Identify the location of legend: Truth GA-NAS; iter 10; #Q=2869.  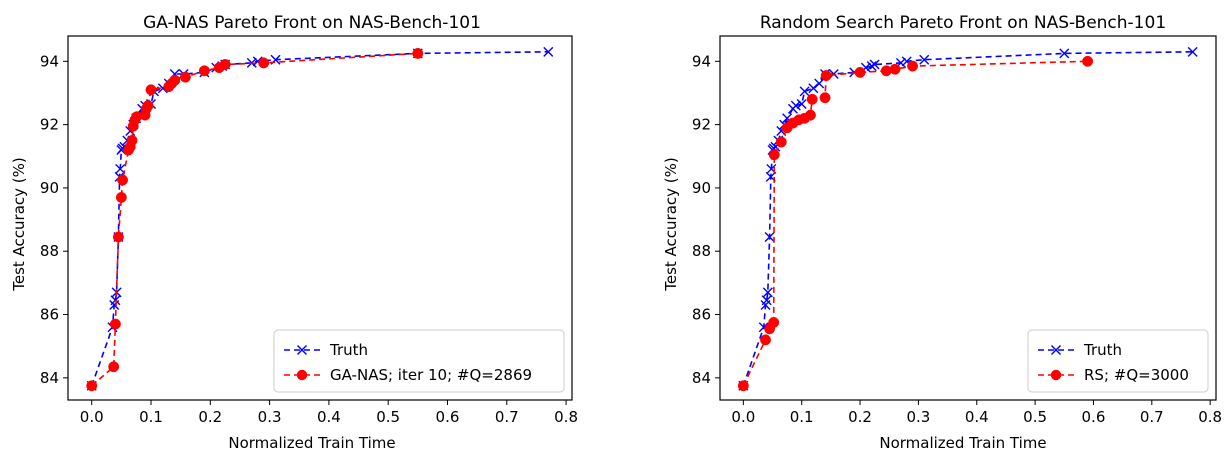
(419, 361).